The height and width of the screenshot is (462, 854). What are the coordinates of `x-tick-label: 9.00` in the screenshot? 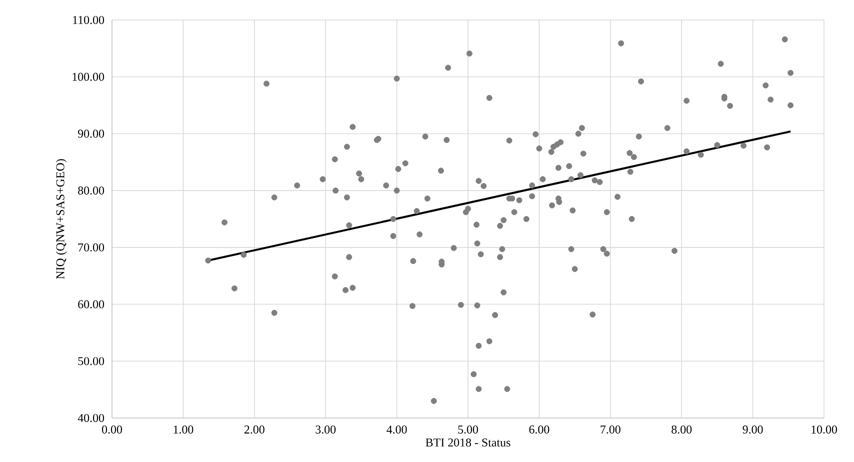 It's located at (752, 430).